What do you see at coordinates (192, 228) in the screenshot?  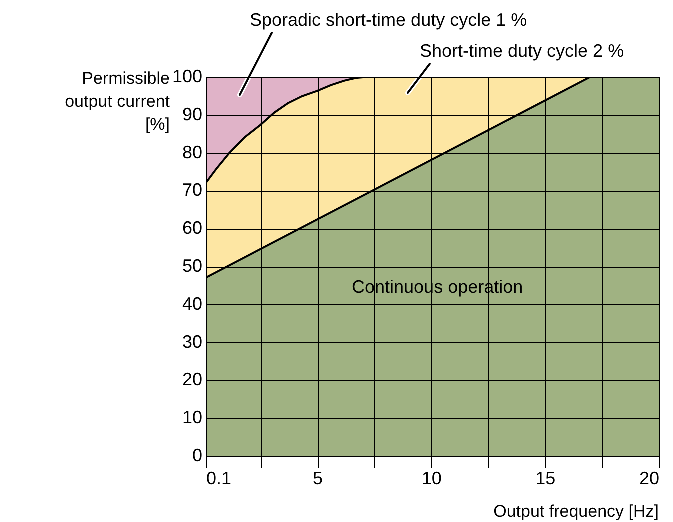 I see `y-tick-label: 60` at bounding box center [192, 228].